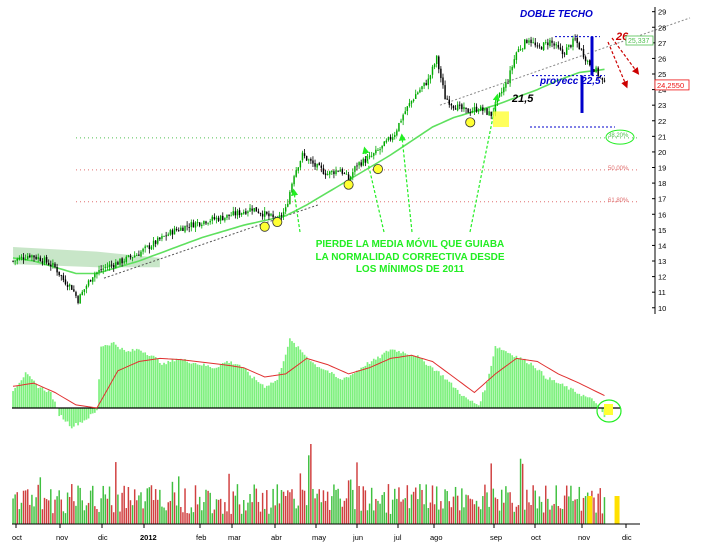 This screenshot has width=706, height=551. I want to click on early-band, so click(86, 257).